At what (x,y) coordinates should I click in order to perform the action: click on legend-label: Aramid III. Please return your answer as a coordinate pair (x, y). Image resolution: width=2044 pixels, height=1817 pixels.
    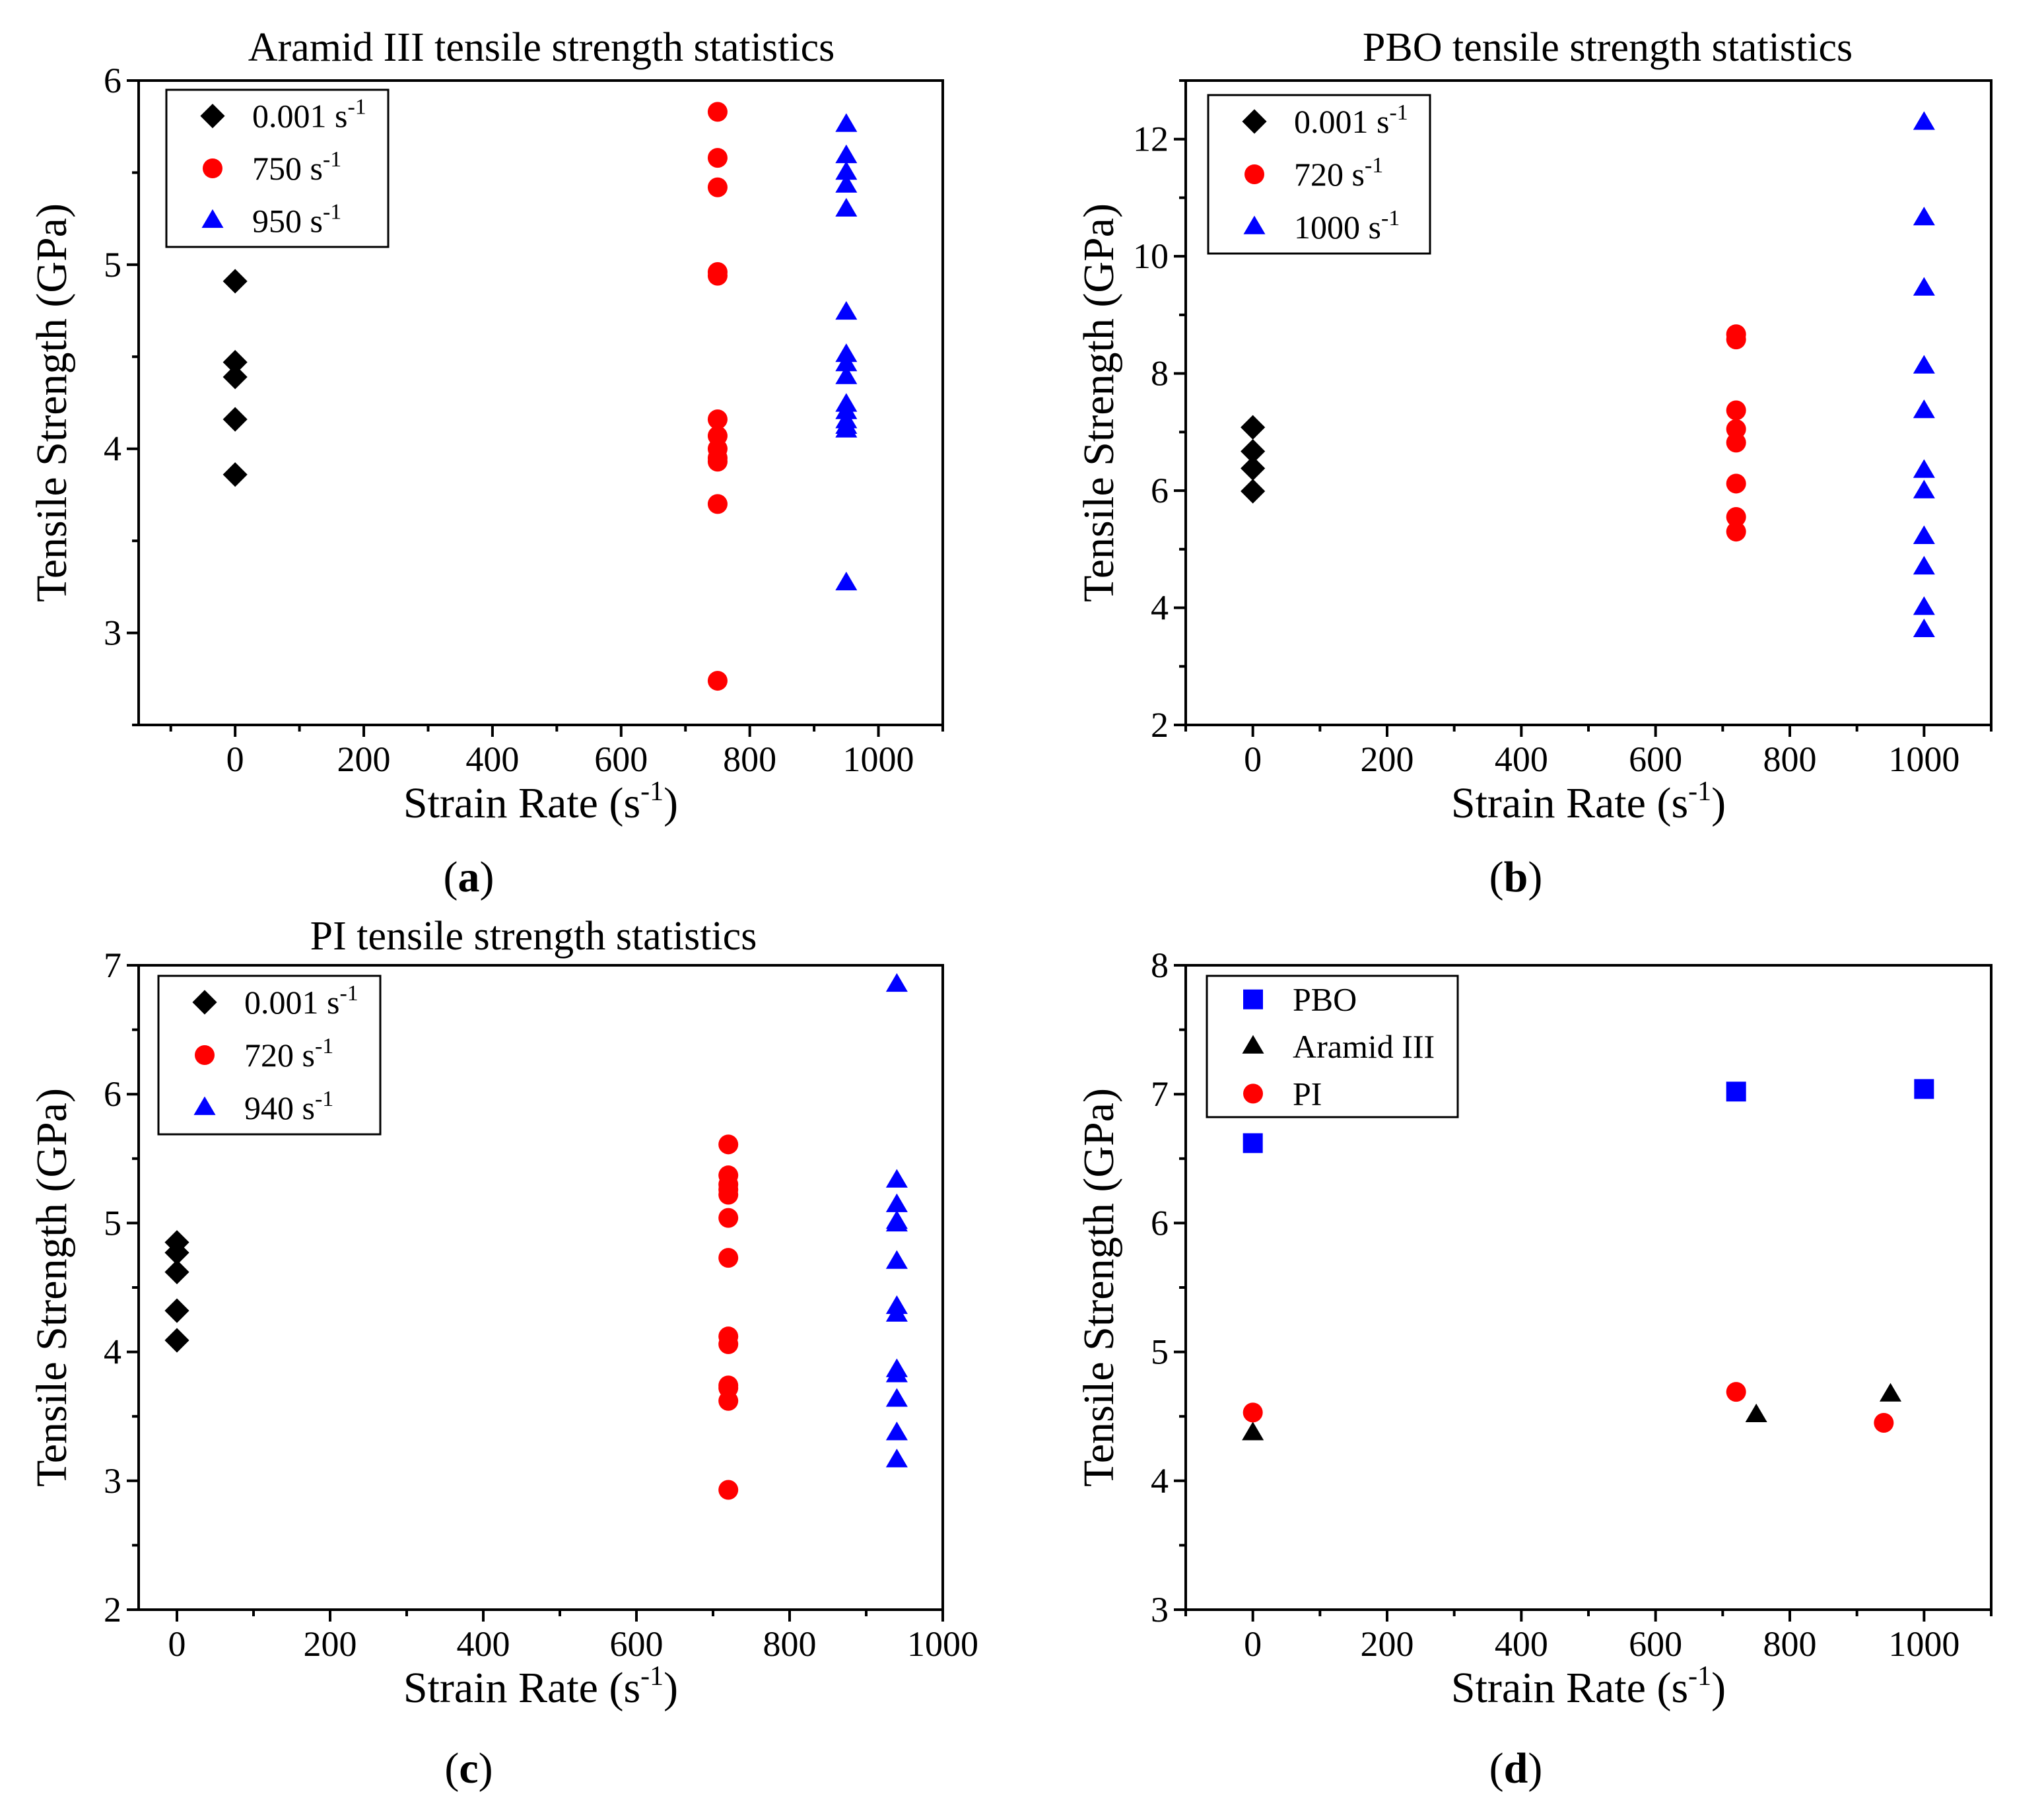
    Looking at the image, I should click on (1364, 1046).